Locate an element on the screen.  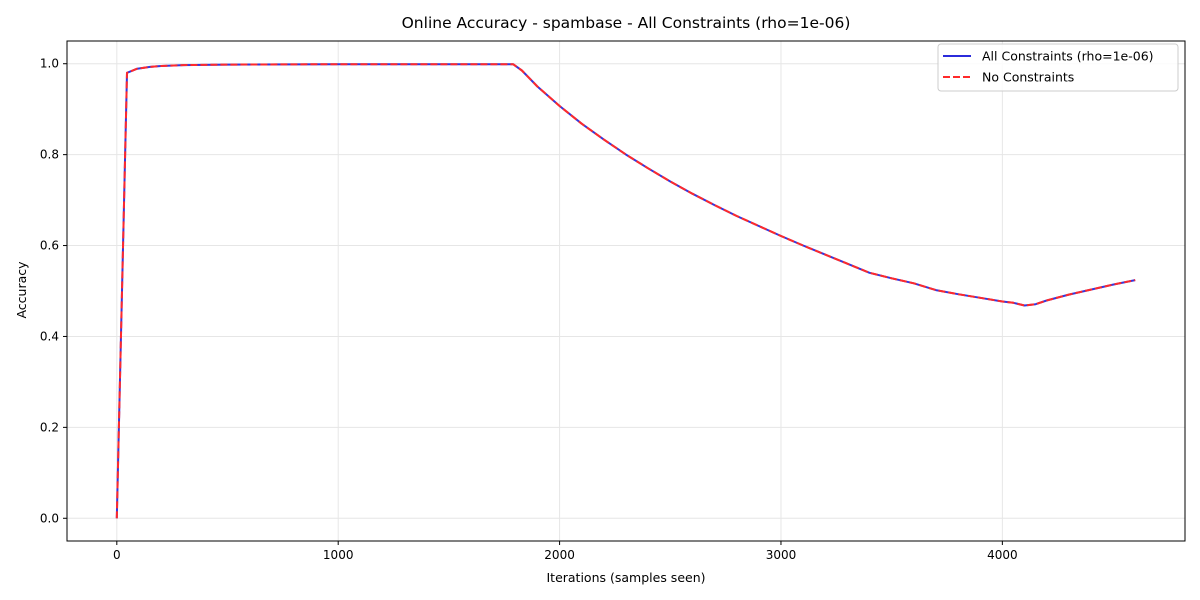
y-tick-label: 0.4 is located at coordinates (49, 336).